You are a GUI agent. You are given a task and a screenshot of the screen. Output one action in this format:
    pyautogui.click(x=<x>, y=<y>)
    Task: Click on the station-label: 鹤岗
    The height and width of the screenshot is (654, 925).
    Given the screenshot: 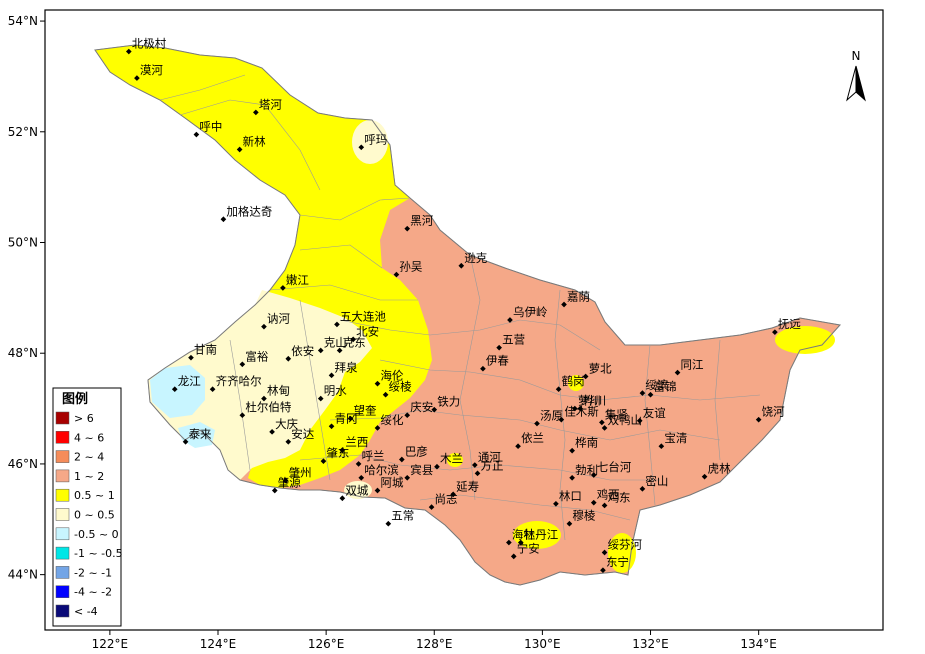 What is the action you would take?
    pyautogui.click(x=573, y=381)
    